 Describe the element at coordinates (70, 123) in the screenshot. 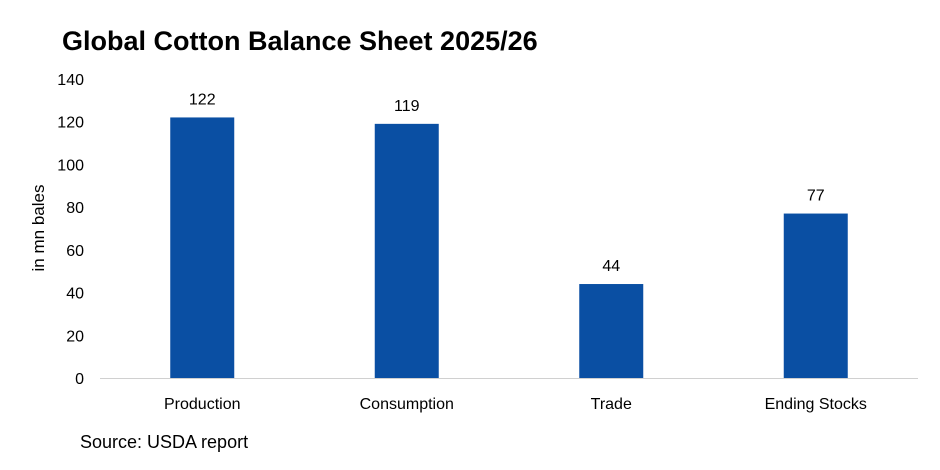

I see `y-tick-label: 120` at that location.